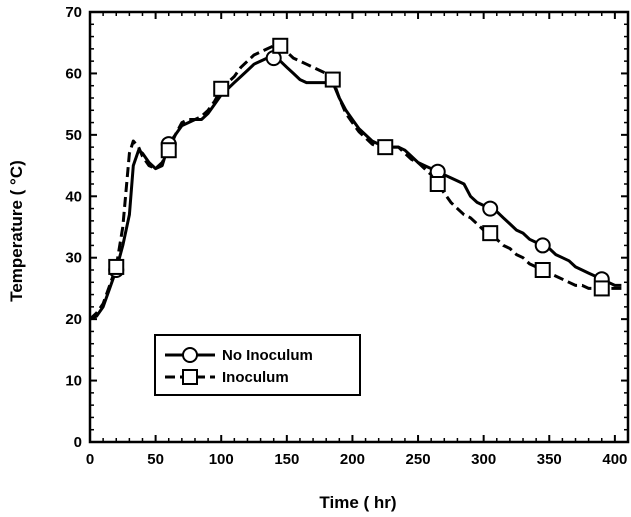 The width and height of the screenshot is (631, 517). I want to click on x-tick-label: 150, so click(286, 459).